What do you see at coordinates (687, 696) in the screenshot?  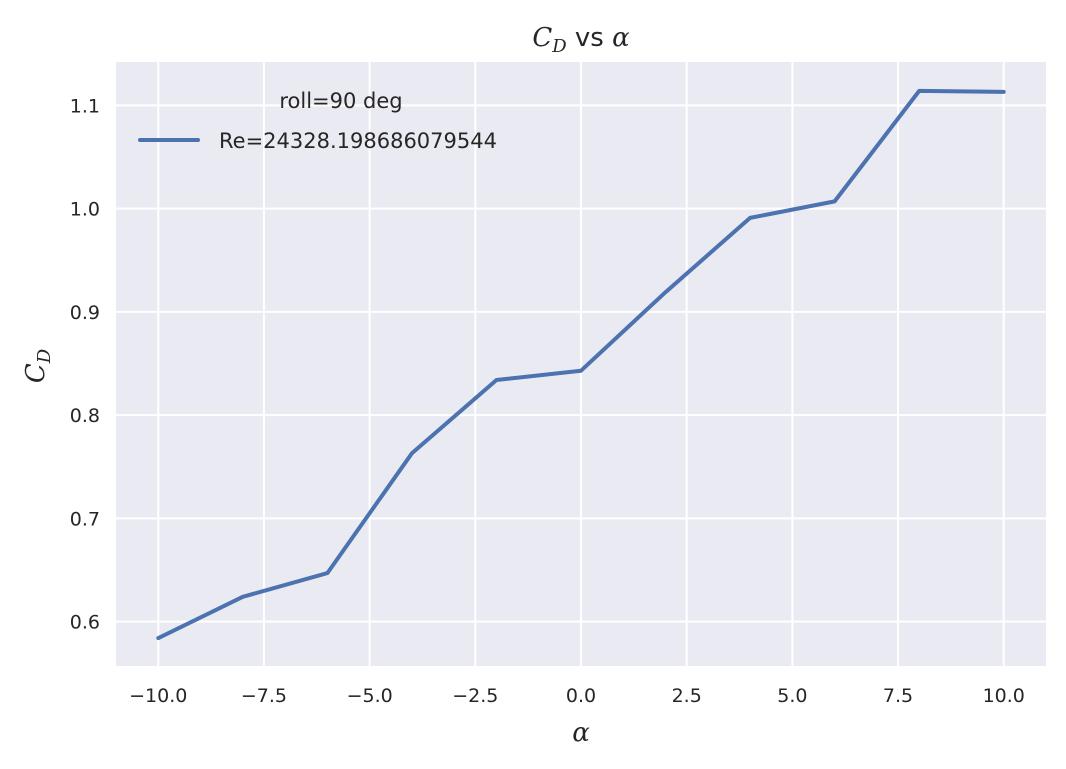 I see `x-tick-label: 2.5` at bounding box center [687, 696].